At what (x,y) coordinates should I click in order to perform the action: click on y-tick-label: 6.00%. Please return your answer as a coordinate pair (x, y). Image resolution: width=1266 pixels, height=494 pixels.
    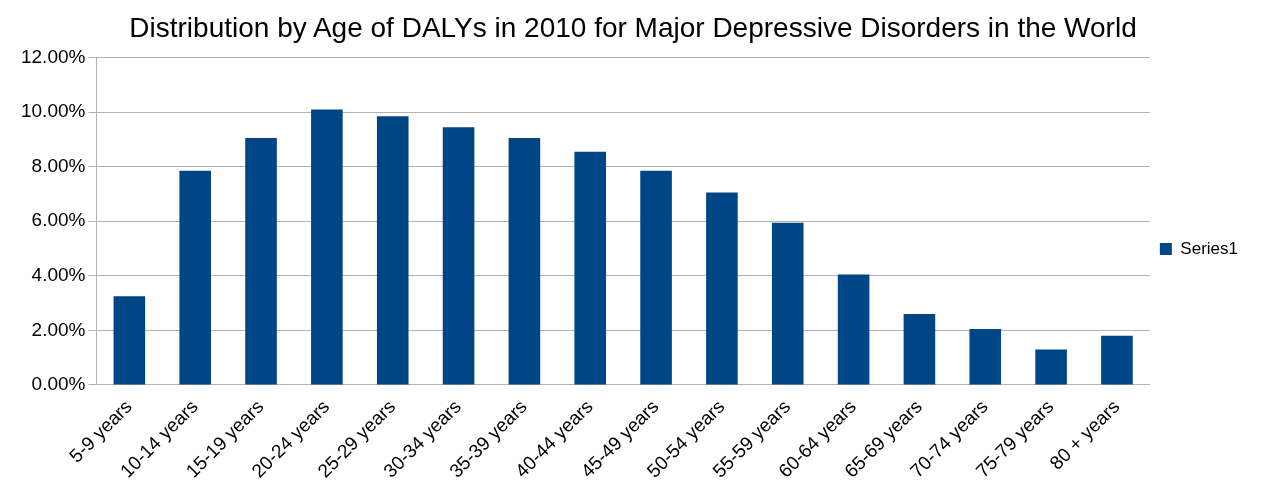
    Looking at the image, I should click on (58, 220).